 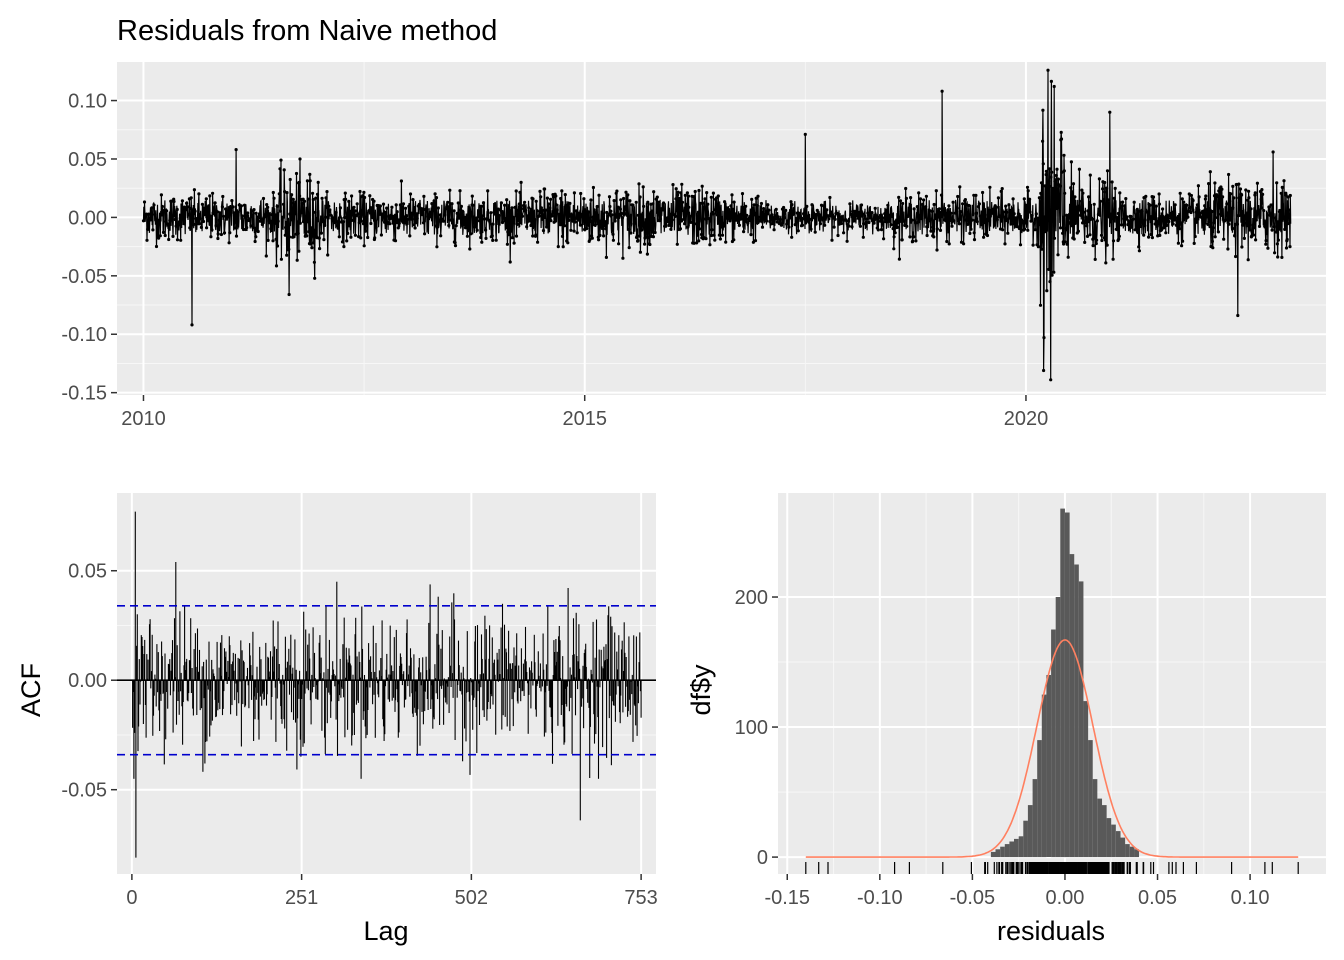 What do you see at coordinates (762, 858) in the screenshot?
I see `y-tick-label: 0` at bounding box center [762, 858].